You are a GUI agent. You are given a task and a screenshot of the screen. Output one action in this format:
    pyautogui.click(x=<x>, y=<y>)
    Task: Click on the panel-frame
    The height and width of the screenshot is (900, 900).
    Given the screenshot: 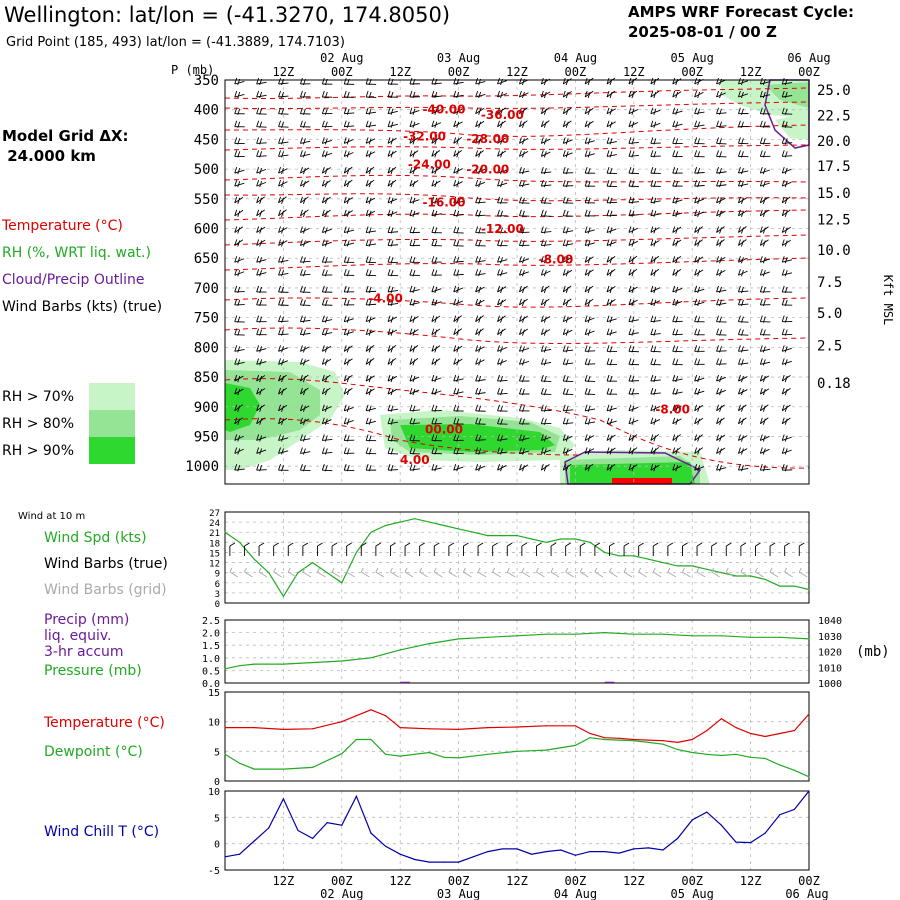 What is the action you would take?
    pyautogui.click(x=517, y=830)
    